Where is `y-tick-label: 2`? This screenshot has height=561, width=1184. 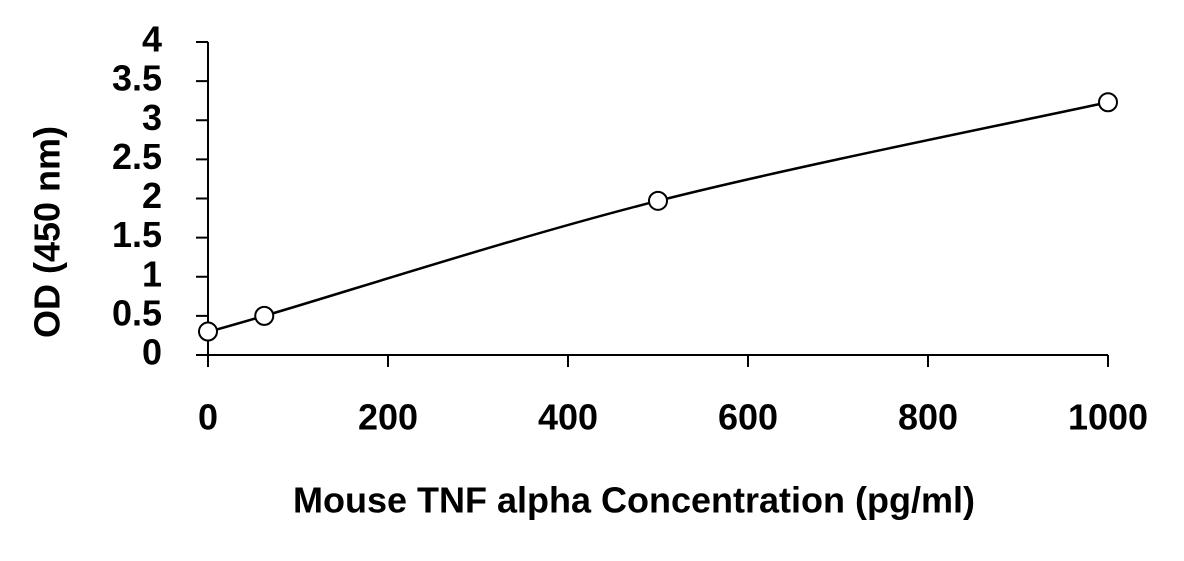
y-tick-label: 2 is located at coordinates (152, 195).